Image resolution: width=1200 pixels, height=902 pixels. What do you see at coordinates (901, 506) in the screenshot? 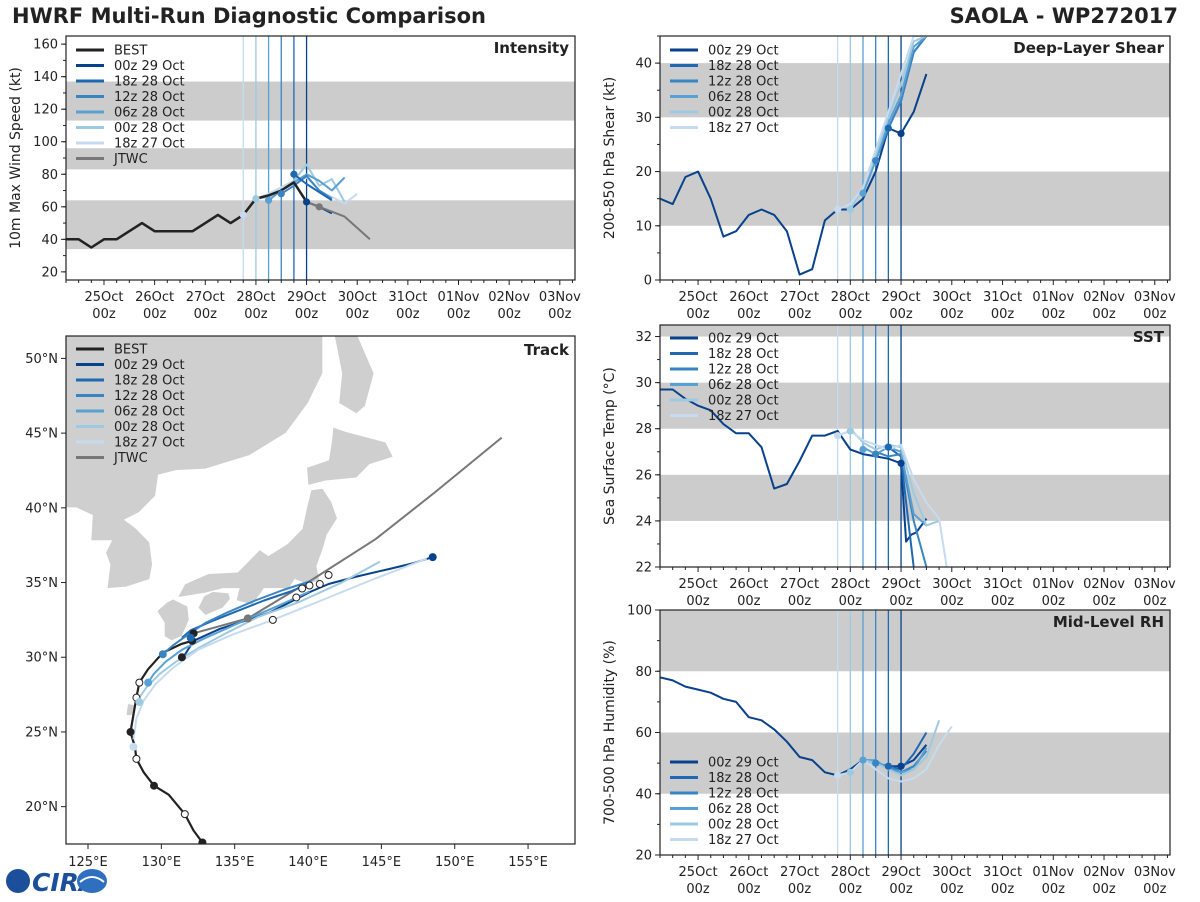
I see `series-line-18z-28-oct` at bounding box center [901, 506].